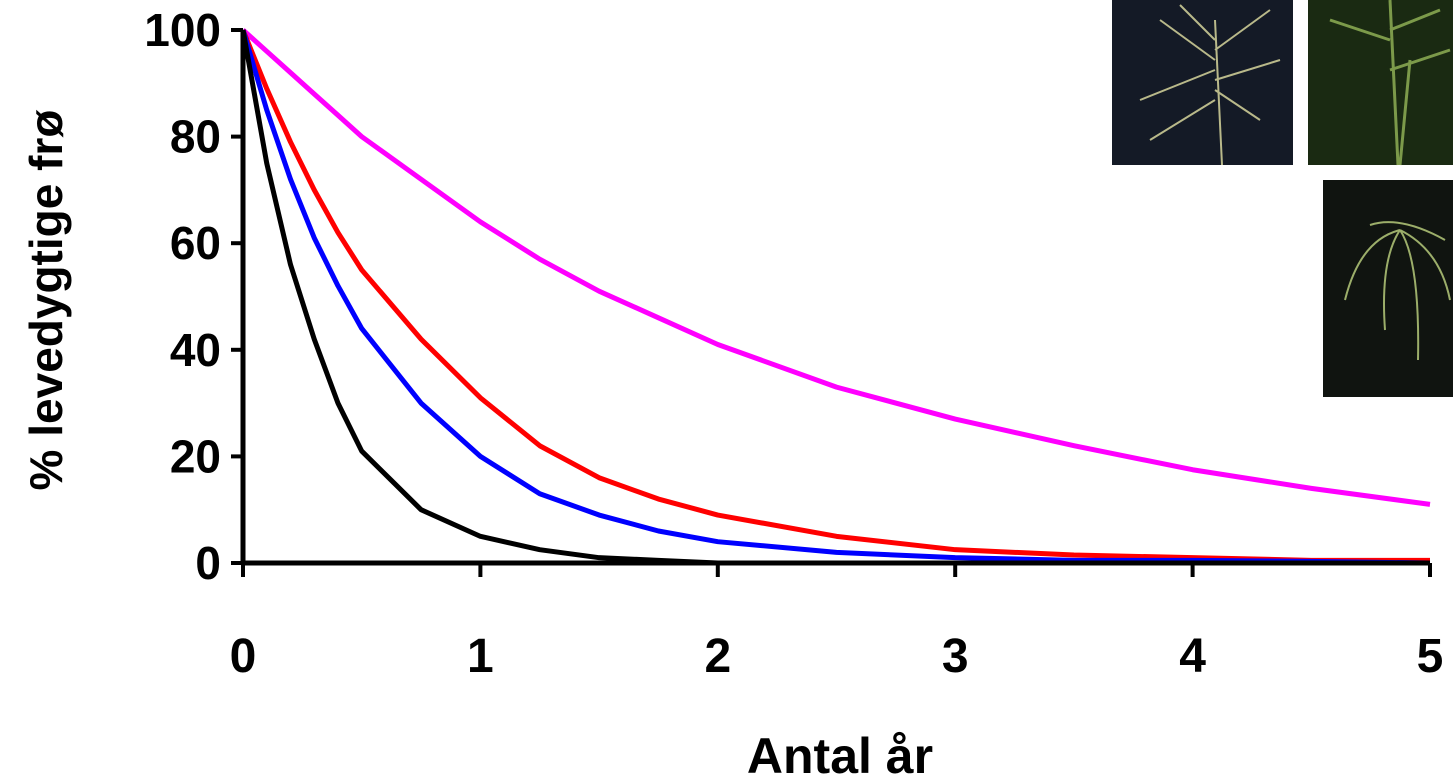 The image size is (1453, 781). What do you see at coordinates (182, 30) in the screenshot?
I see `y-tick-label: 100` at bounding box center [182, 30].